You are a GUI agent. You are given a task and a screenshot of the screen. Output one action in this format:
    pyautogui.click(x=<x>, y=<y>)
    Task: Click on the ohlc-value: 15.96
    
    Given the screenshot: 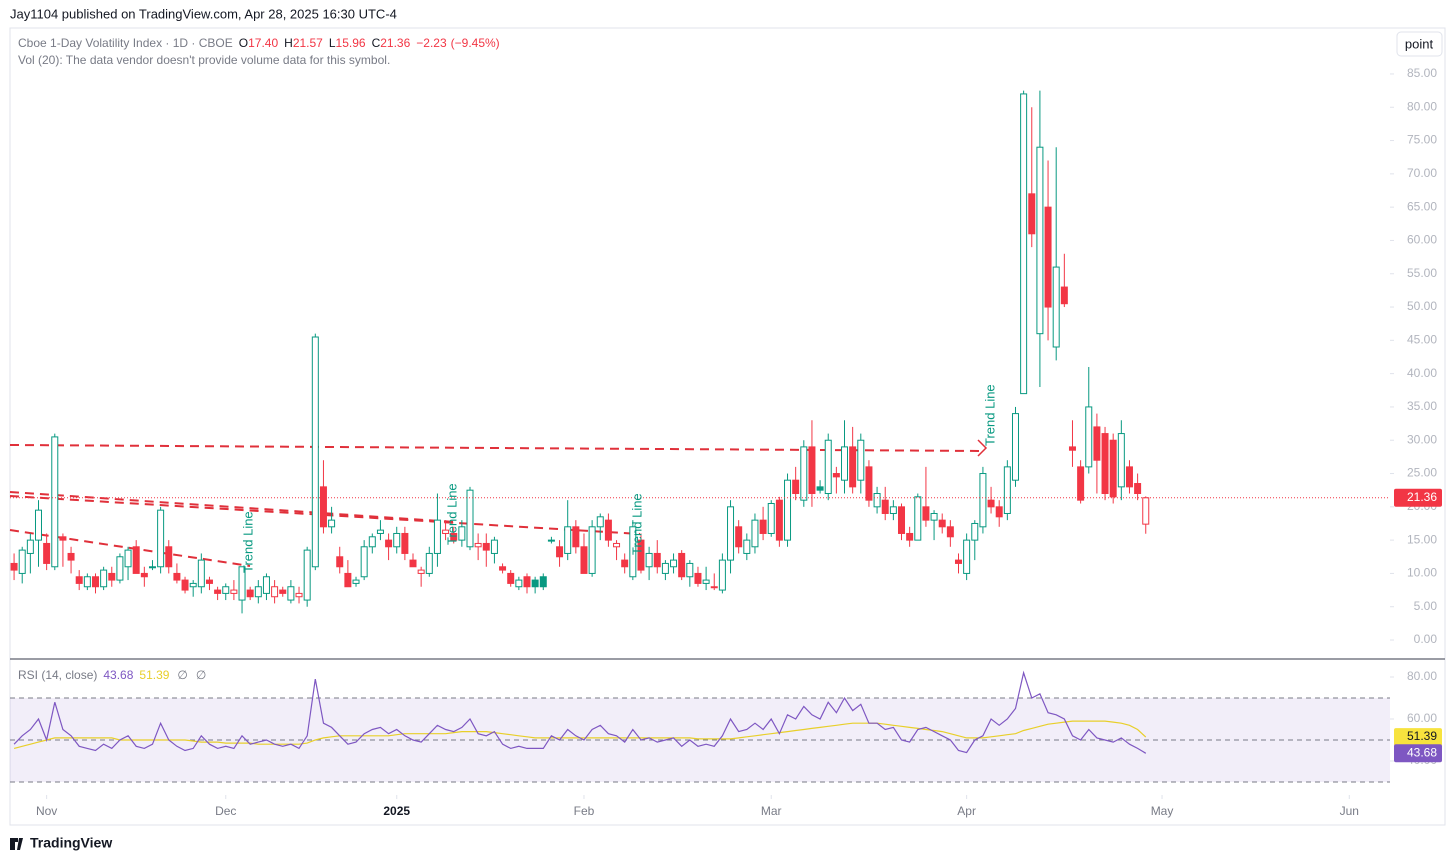 What is the action you would take?
    pyautogui.click(x=351, y=43)
    